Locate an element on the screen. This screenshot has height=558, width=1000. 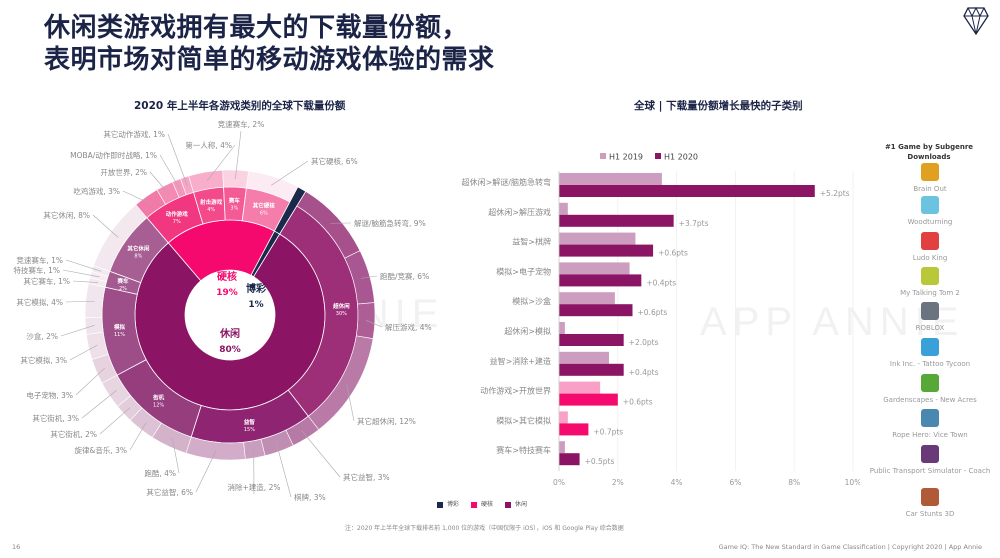
leaf-label: 竞速赛车, 2% is located at coordinates (241, 124).